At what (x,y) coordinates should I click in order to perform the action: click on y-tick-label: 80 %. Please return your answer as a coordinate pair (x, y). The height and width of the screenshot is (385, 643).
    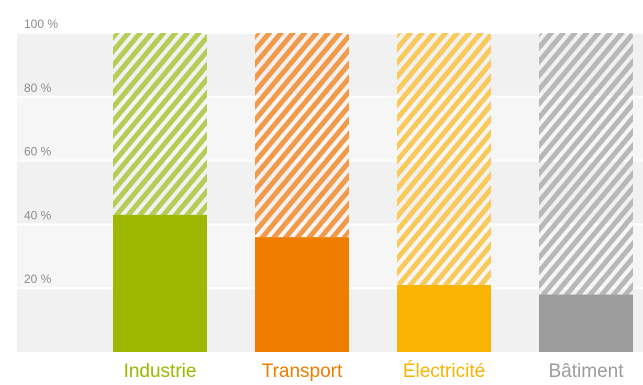
    Looking at the image, I should click on (38, 88).